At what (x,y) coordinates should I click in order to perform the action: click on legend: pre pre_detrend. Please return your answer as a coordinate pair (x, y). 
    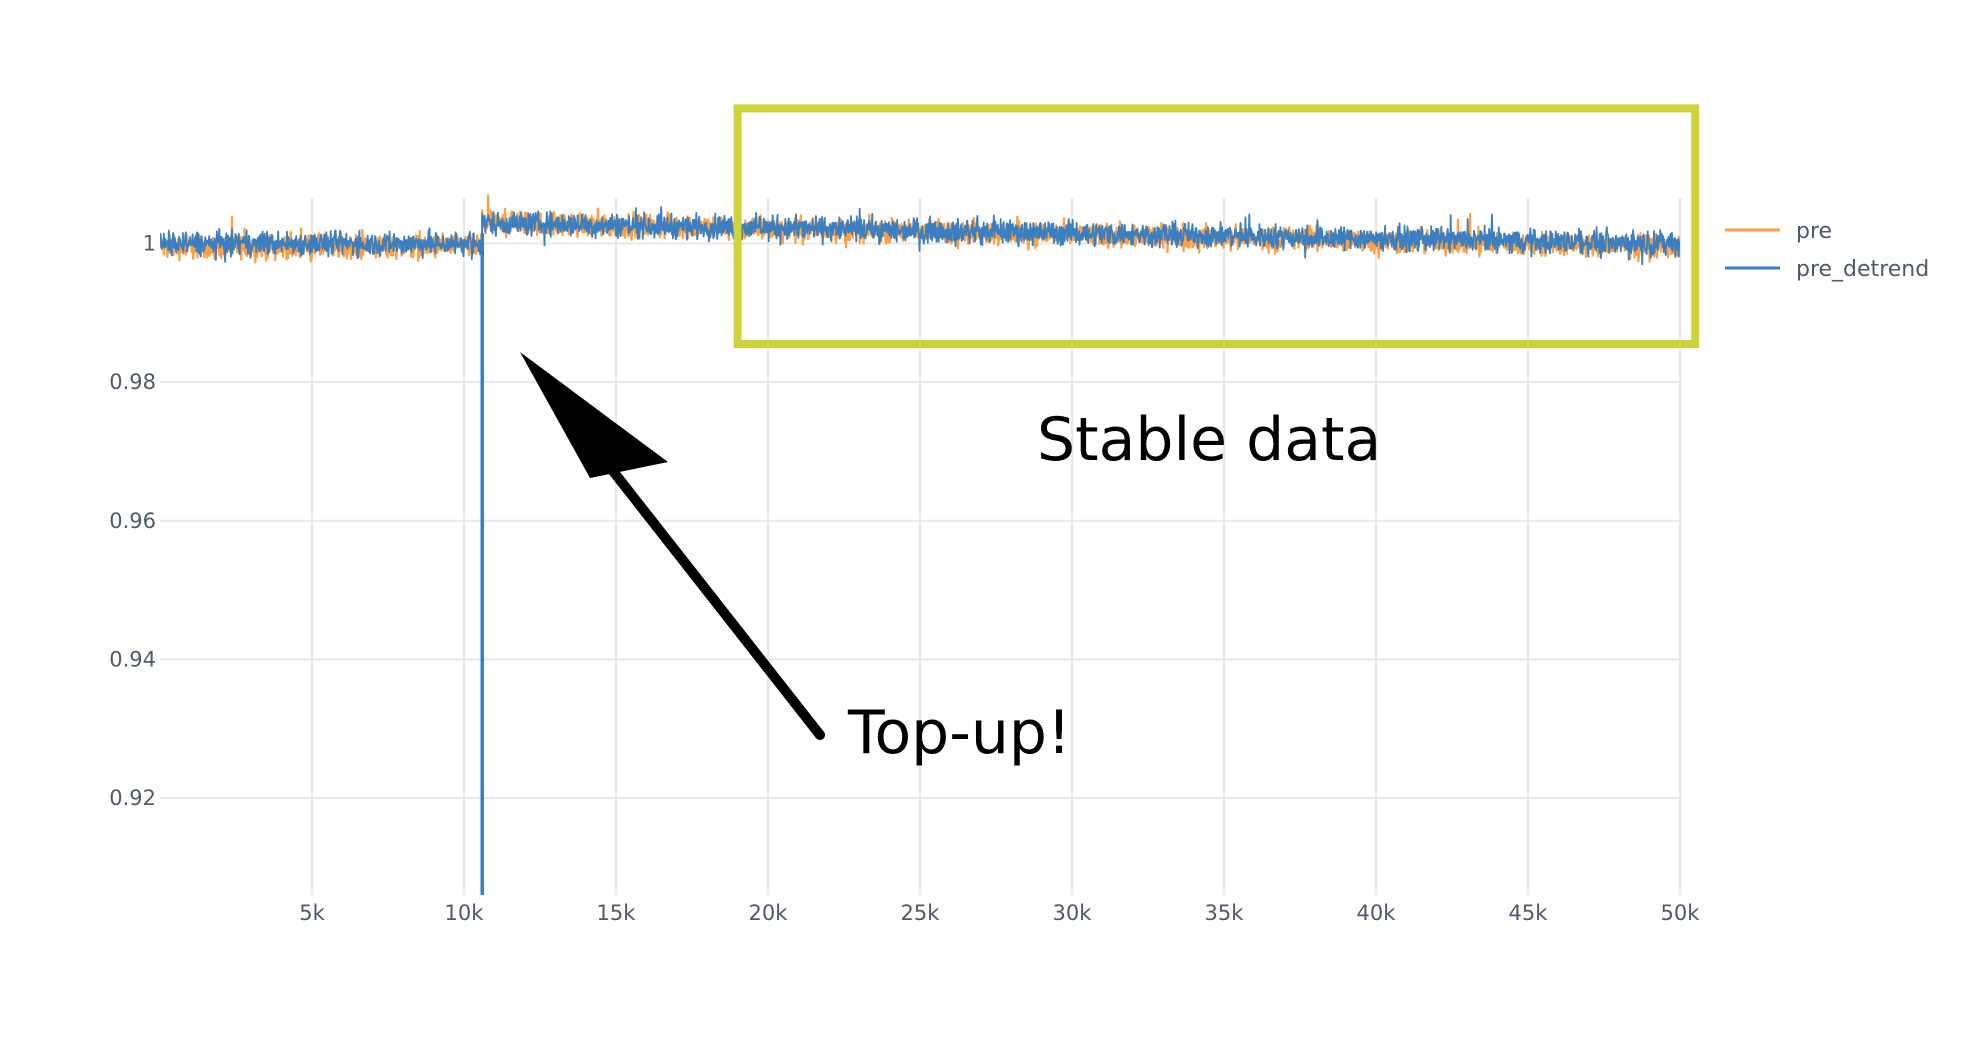
    Looking at the image, I should click on (1827, 250).